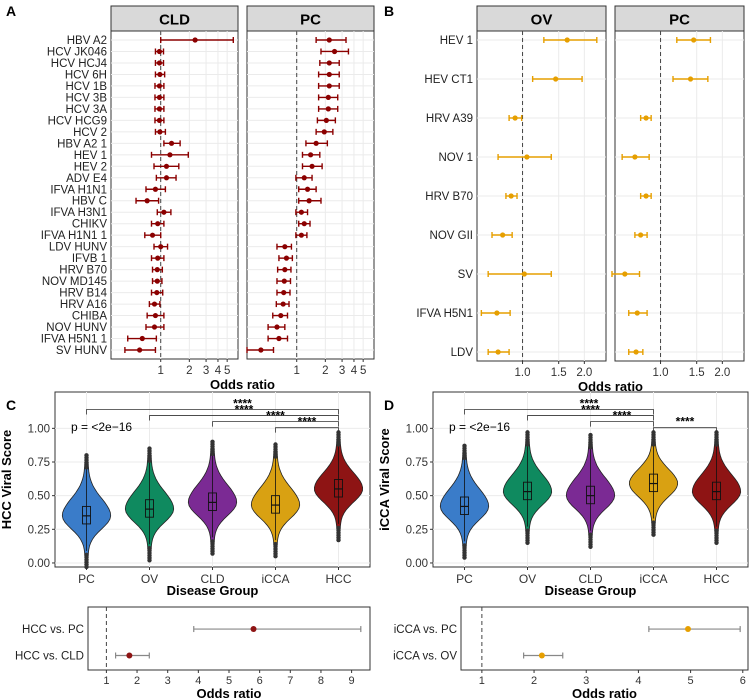  What do you see at coordinates (591, 590) in the screenshot?
I see `x-axis-title: Disease Group` at bounding box center [591, 590].